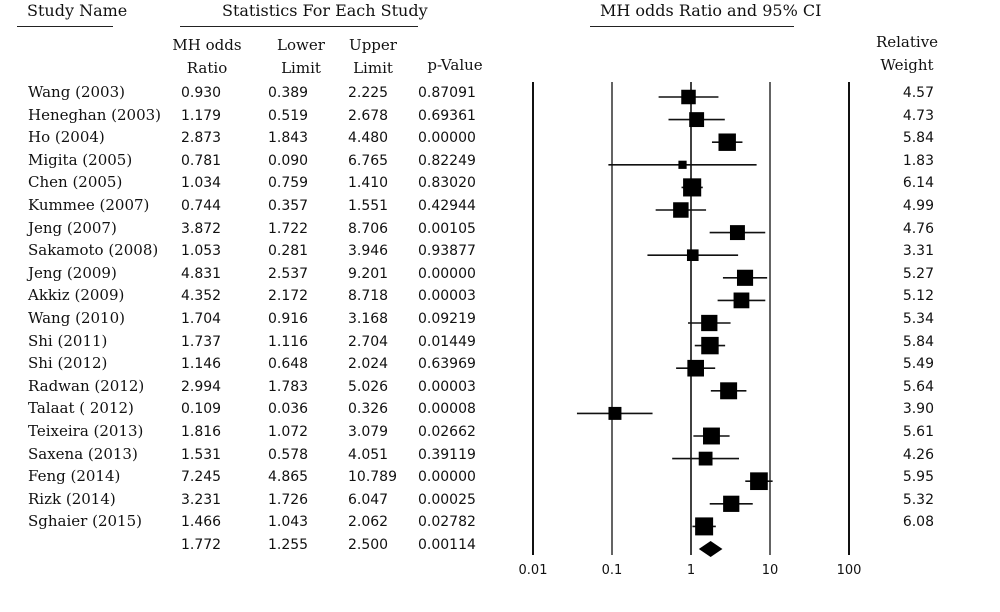  I want to click on forest-tick-labels: 0.01 0.1 1 10 100, so click(690, 570).